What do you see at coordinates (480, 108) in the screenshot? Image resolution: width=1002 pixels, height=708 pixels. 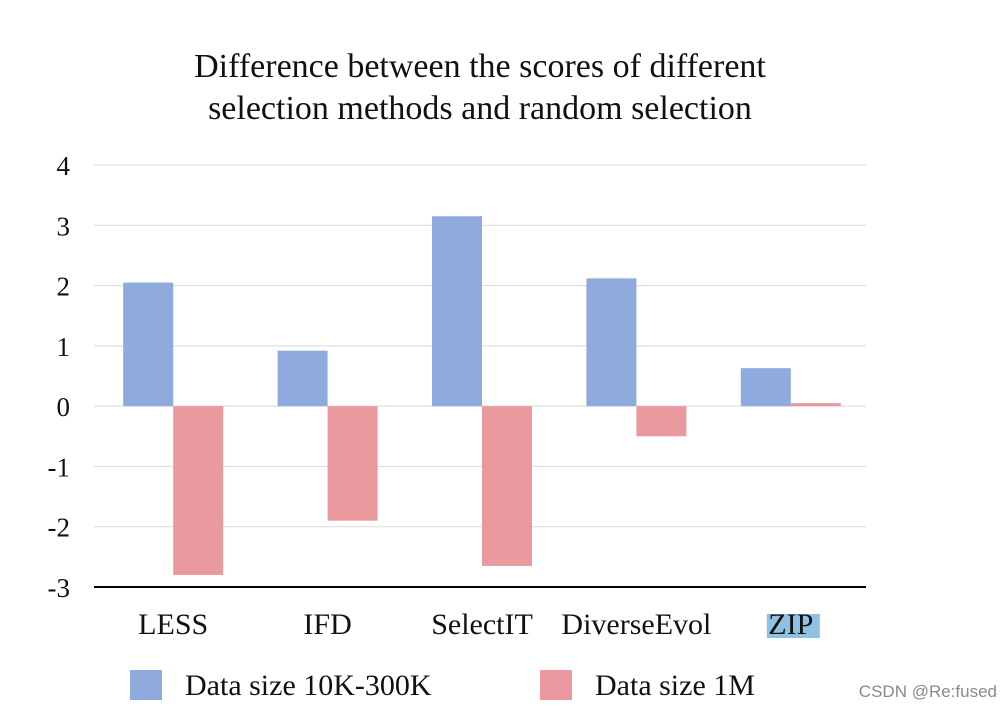 I see `chart-title-line-2: selection methods and random selection` at bounding box center [480, 108].